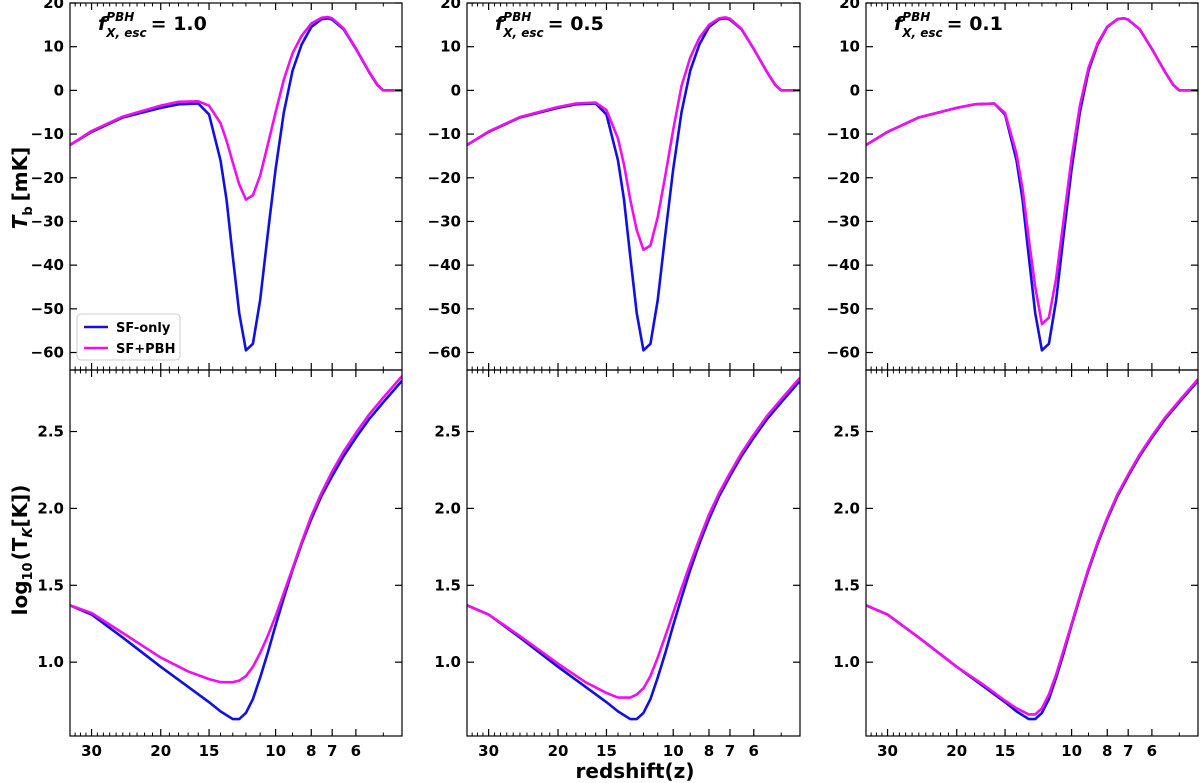  Describe the element at coordinates (145, 349) in the screenshot. I see `legend-label-sf-pbh: SF+PBH` at that location.